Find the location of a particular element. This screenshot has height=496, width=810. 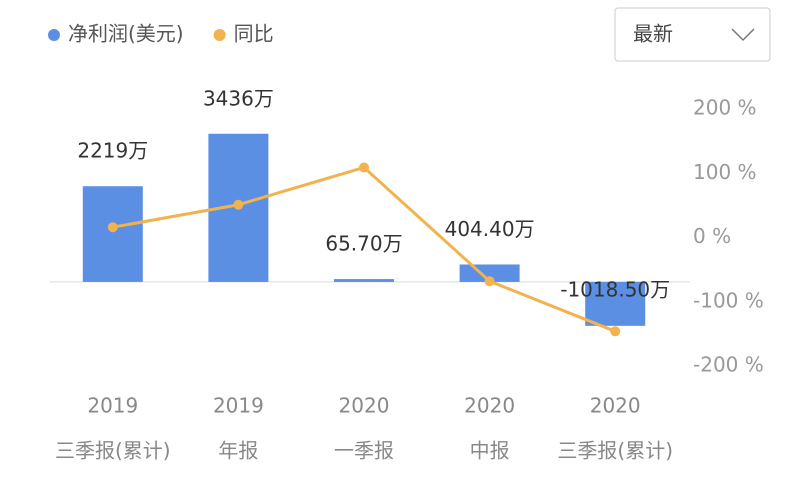

value-label: -1018.50万 is located at coordinates (615, 289).